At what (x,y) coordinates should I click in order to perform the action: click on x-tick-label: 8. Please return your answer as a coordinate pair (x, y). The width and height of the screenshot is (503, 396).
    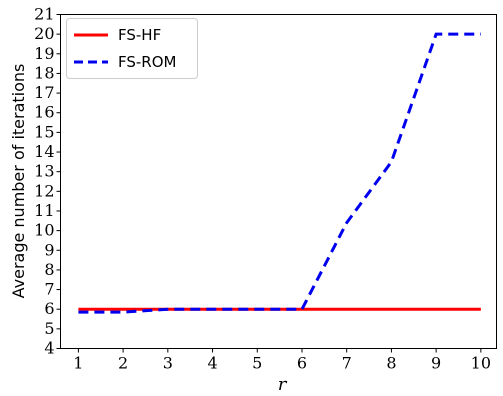
    Looking at the image, I should click on (391, 363).